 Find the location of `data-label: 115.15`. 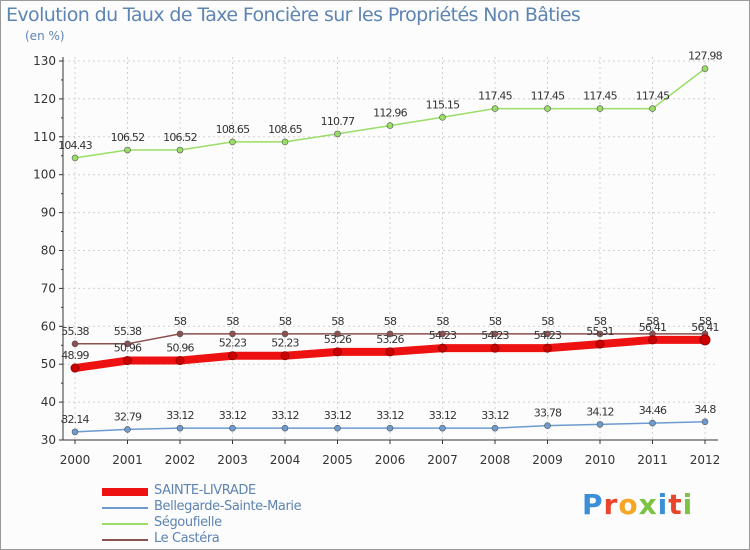

data-label: 115.15 is located at coordinates (443, 104).